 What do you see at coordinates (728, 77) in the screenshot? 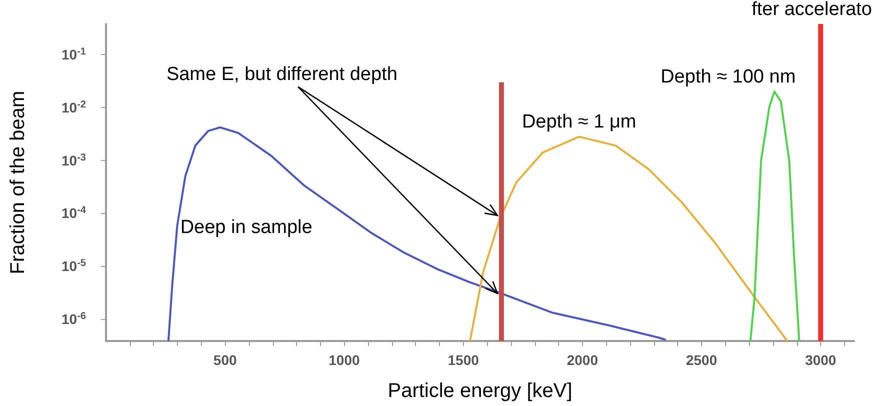
I see `series-label: Depth ≈ 100 nm` at bounding box center [728, 77].